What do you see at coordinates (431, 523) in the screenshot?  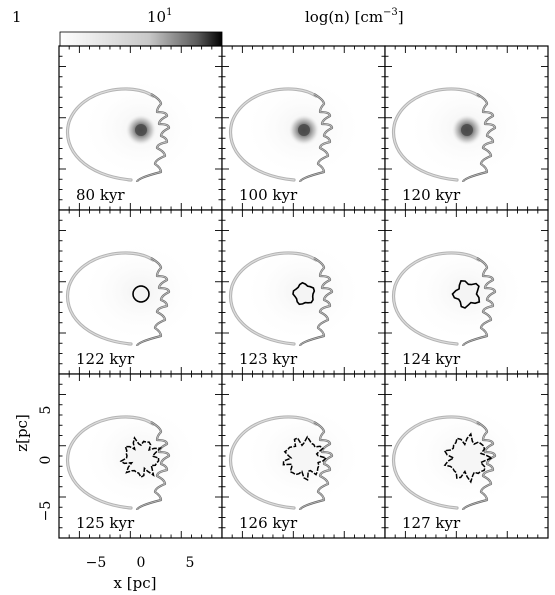 I see `panel-time-label: 127 kyr` at bounding box center [431, 523].